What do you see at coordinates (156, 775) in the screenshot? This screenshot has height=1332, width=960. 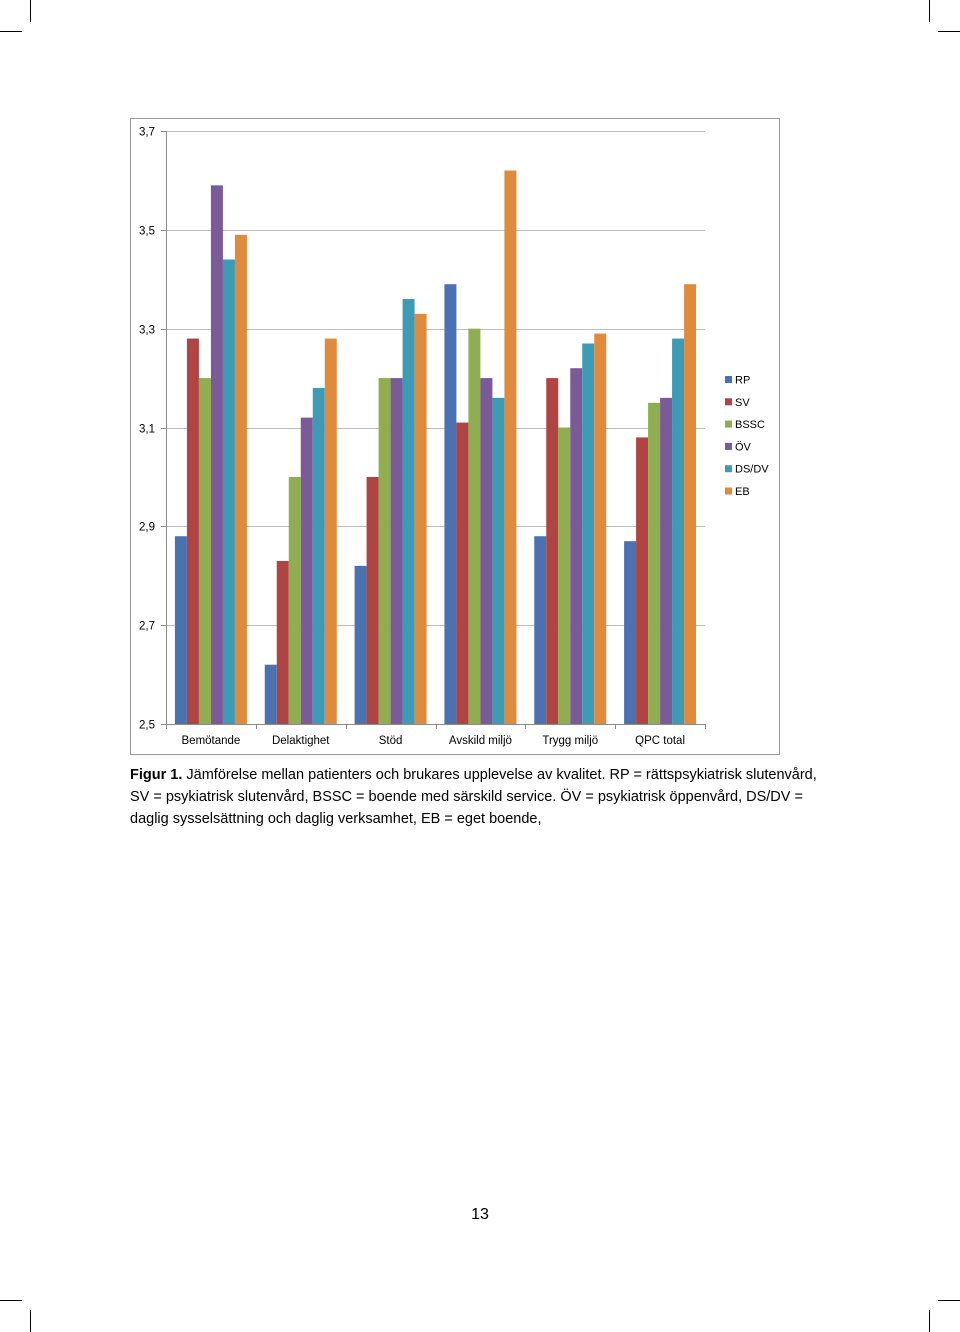 I see `figure-label: Figur 1.` at bounding box center [156, 775].